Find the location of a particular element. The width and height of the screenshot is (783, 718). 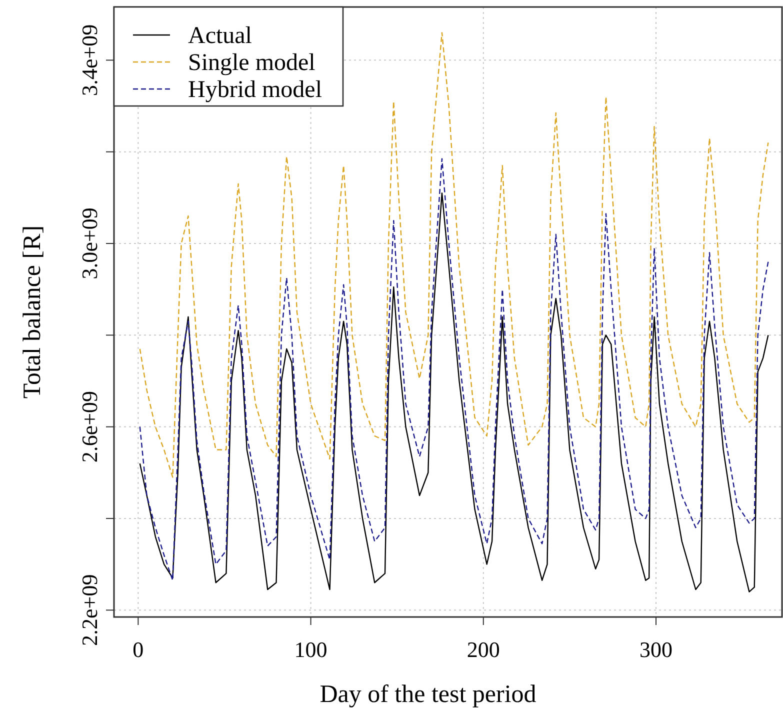

legend-label: Single model is located at coordinates (252, 63).